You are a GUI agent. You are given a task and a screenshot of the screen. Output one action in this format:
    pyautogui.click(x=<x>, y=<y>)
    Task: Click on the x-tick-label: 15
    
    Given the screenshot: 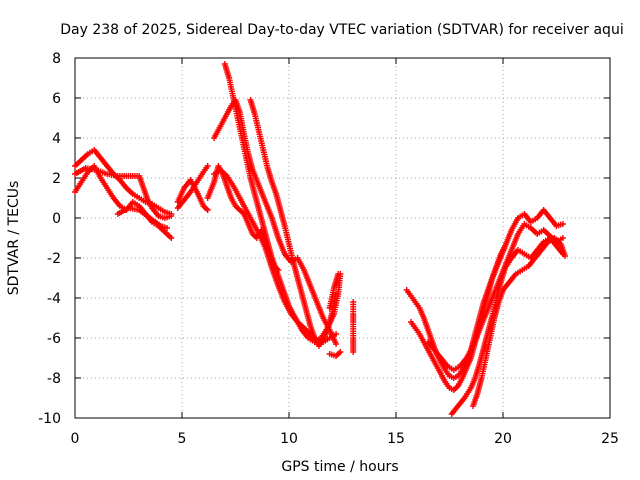 What is the action you would take?
    pyautogui.click(x=396, y=439)
    